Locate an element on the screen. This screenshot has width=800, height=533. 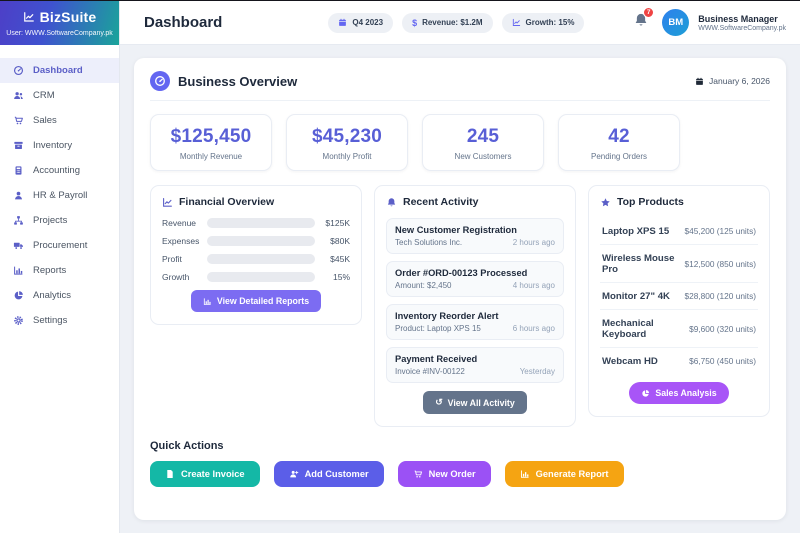
sidebar-item-procurement: Procurement is located at coordinates (59, 245).